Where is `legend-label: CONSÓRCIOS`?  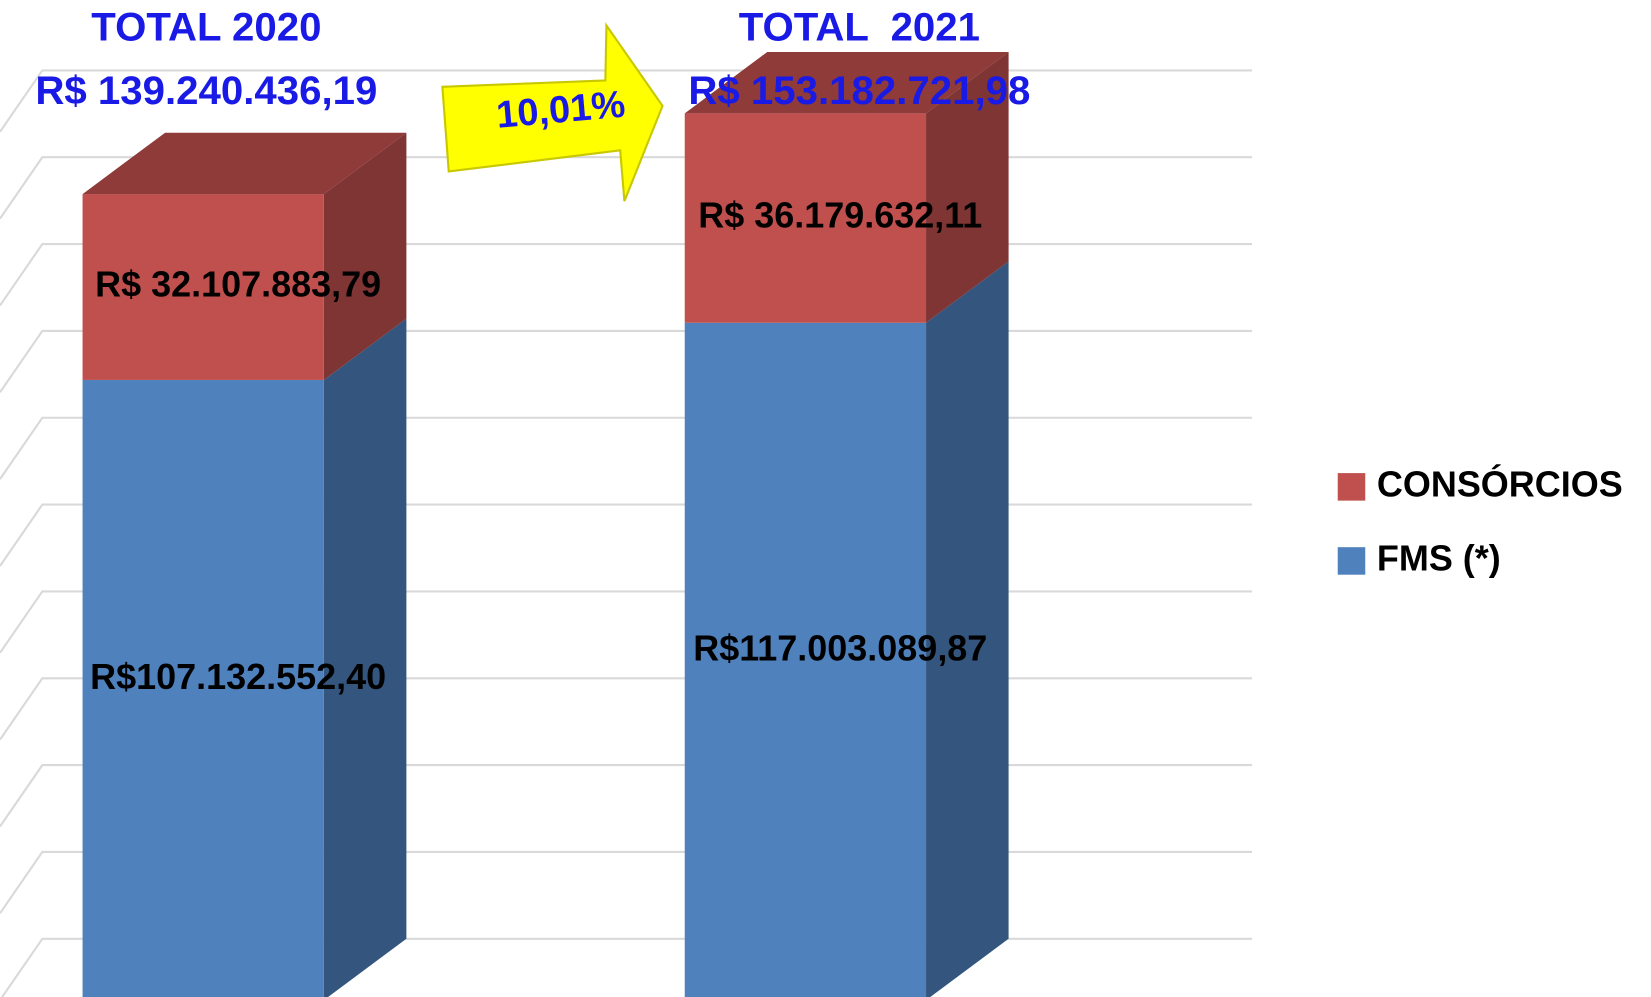
legend-label: CONSÓRCIOS is located at coordinates (1500, 483).